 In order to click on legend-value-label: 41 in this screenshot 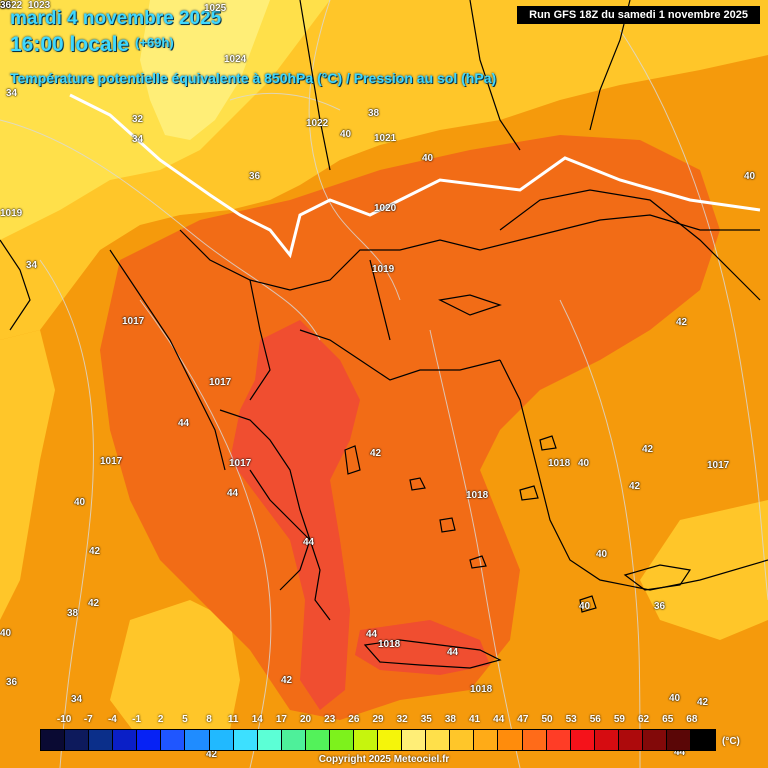, I will do `click(475, 719)`.